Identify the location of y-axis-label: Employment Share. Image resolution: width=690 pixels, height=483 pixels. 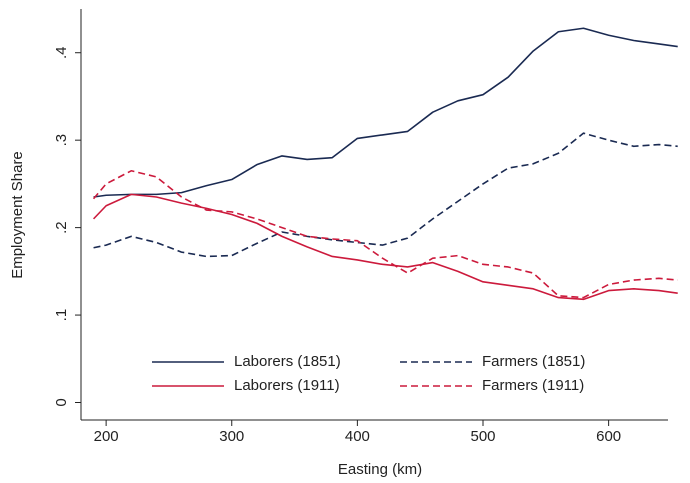
(17, 215).